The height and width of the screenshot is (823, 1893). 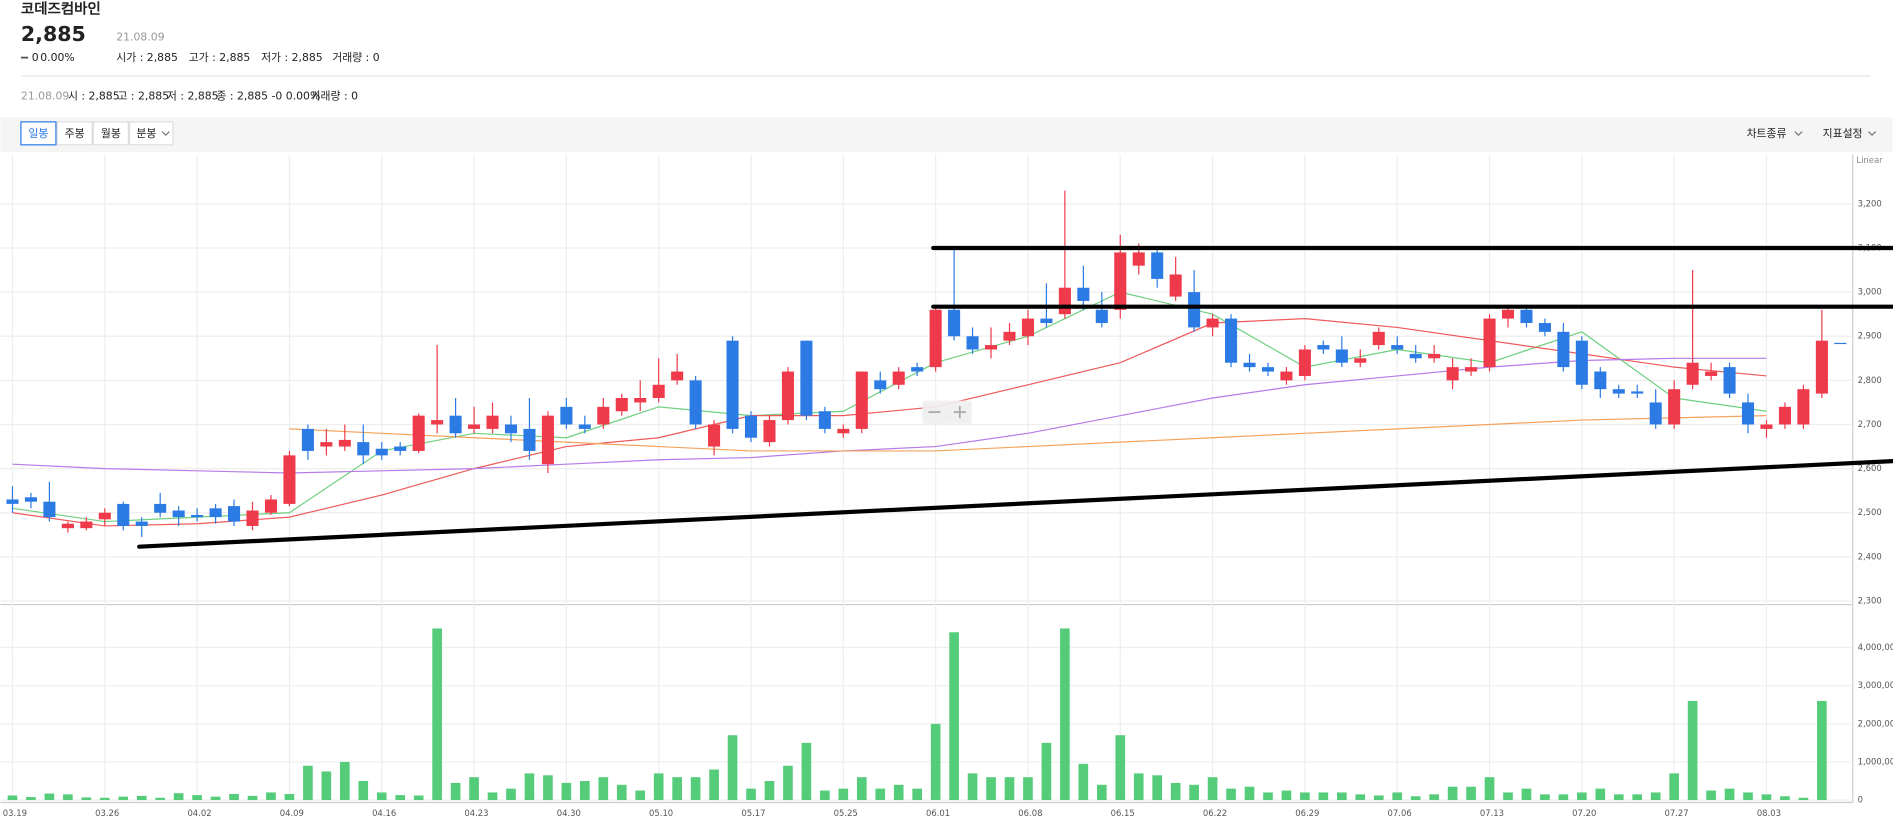 I want to click on chart-type-menu: 차트종류, so click(x=1767, y=133).